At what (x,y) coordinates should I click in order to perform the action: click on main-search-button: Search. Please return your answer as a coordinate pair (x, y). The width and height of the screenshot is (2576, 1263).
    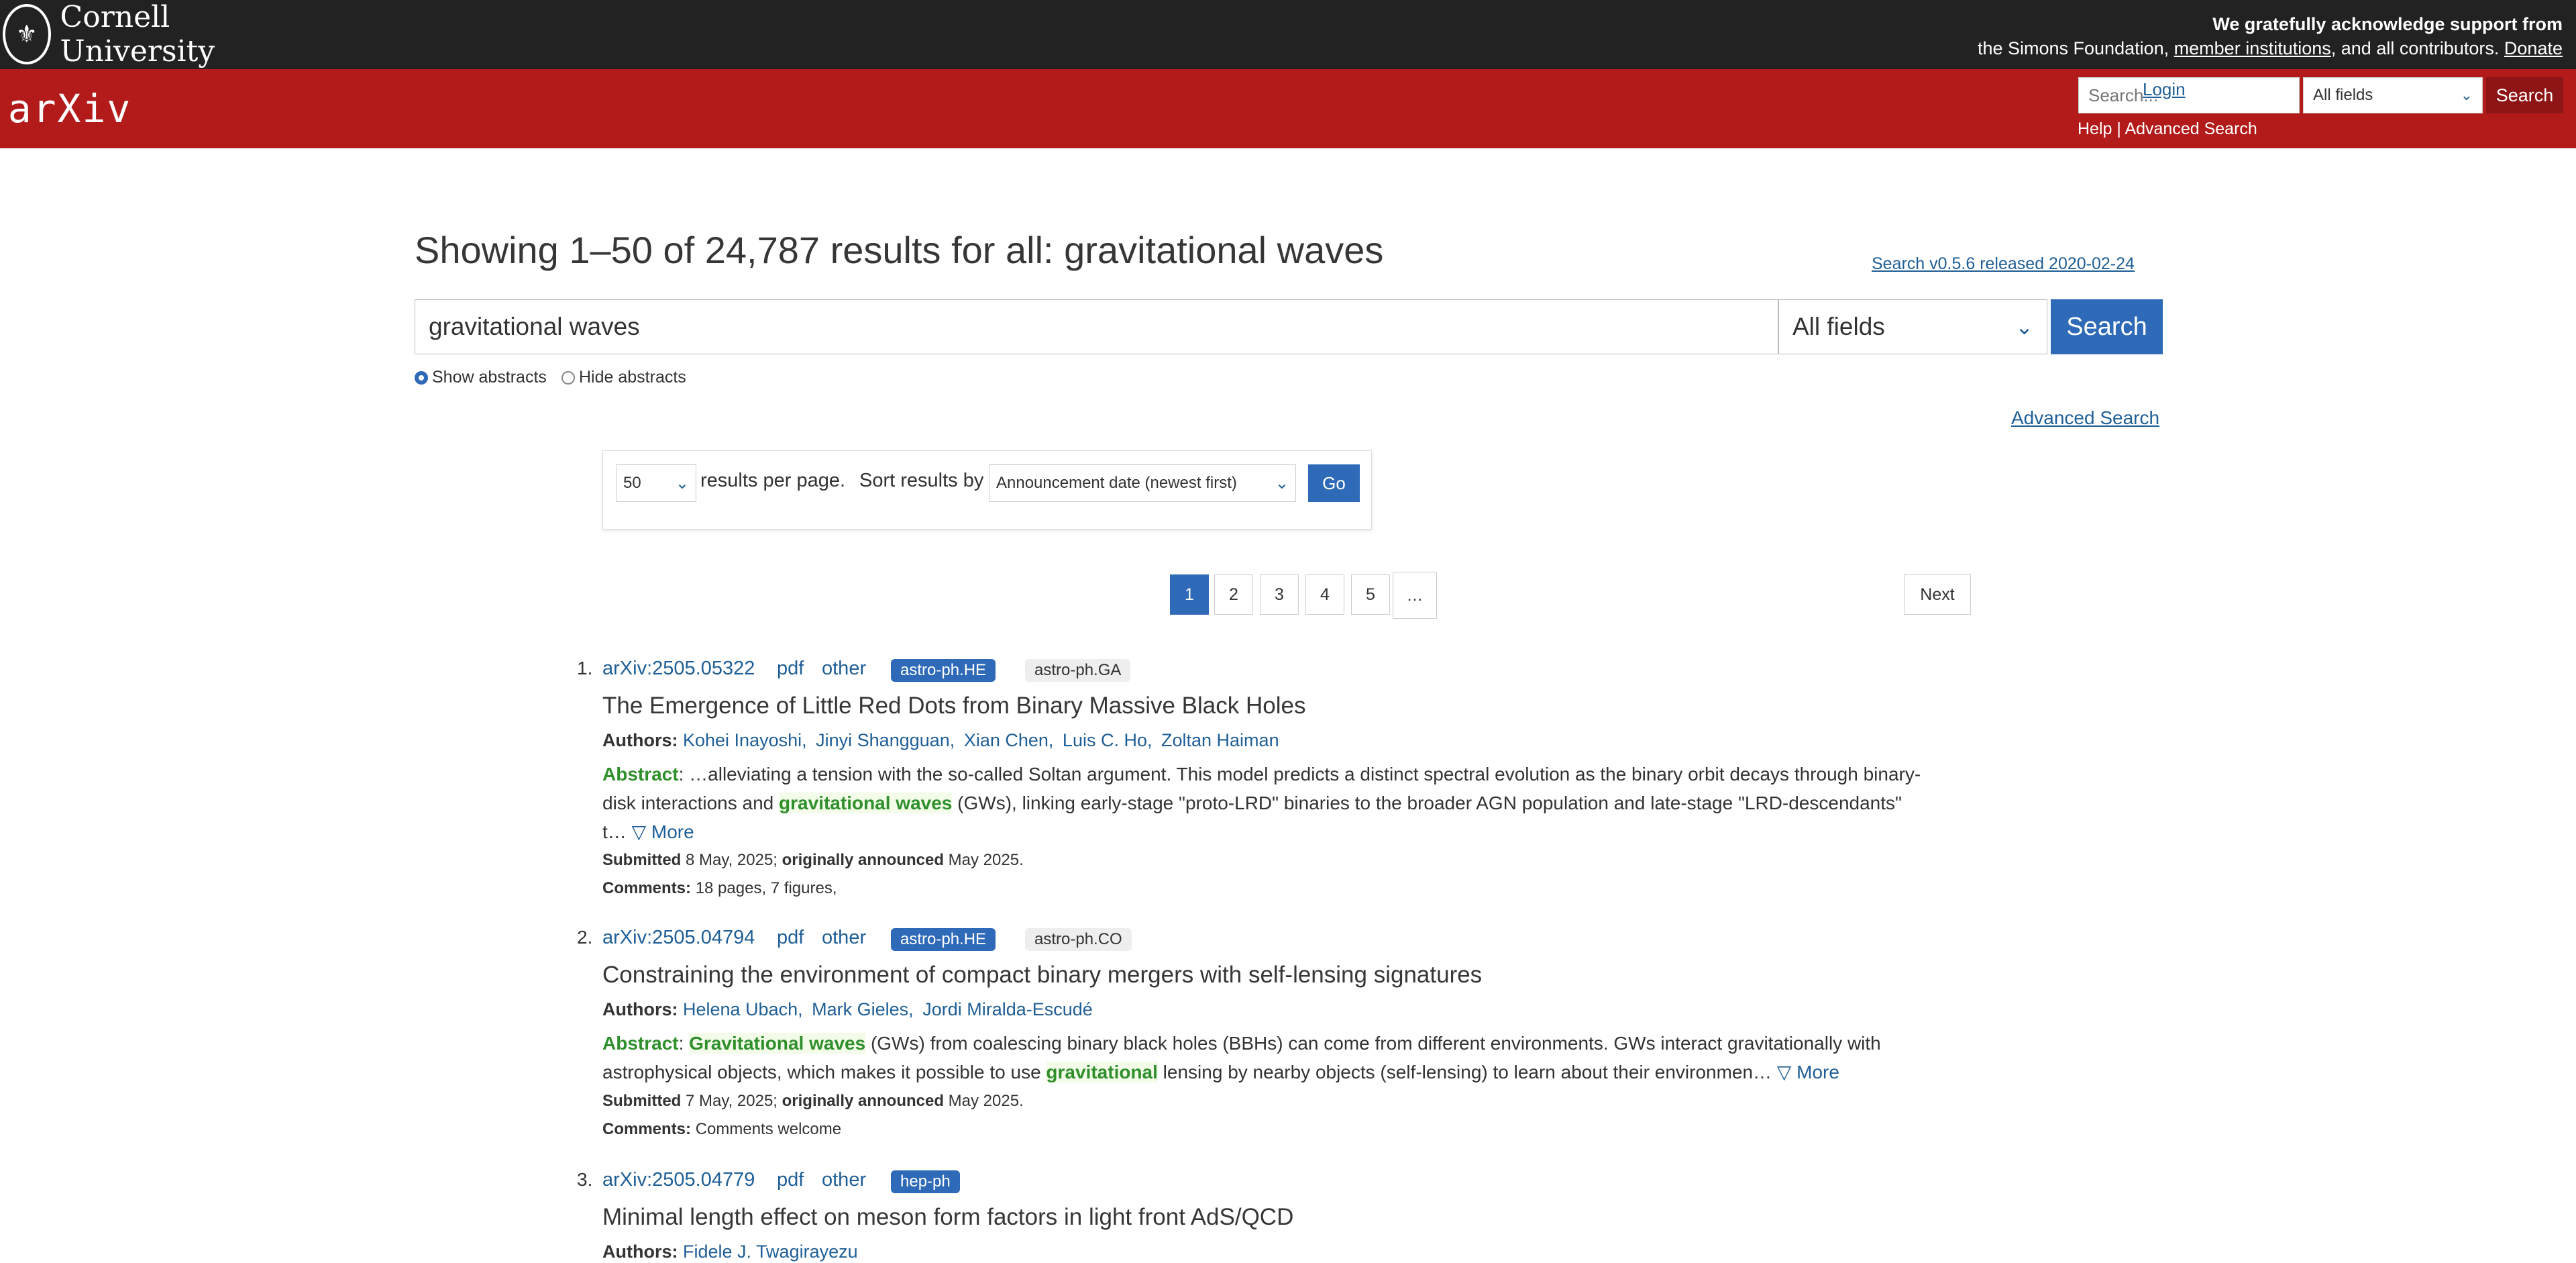
    Looking at the image, I should click on (2107, 326).